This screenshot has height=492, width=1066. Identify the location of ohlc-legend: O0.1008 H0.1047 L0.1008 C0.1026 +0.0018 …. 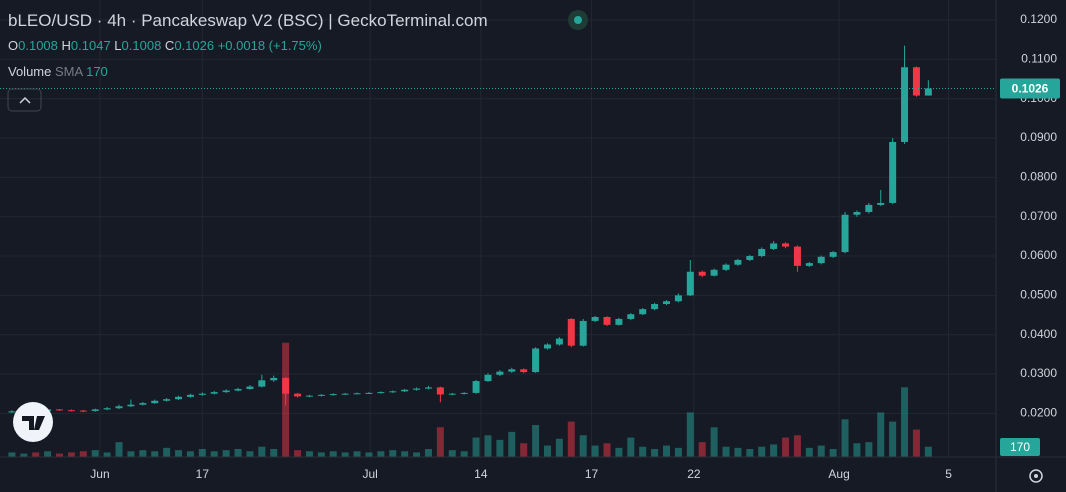
(165, 45).